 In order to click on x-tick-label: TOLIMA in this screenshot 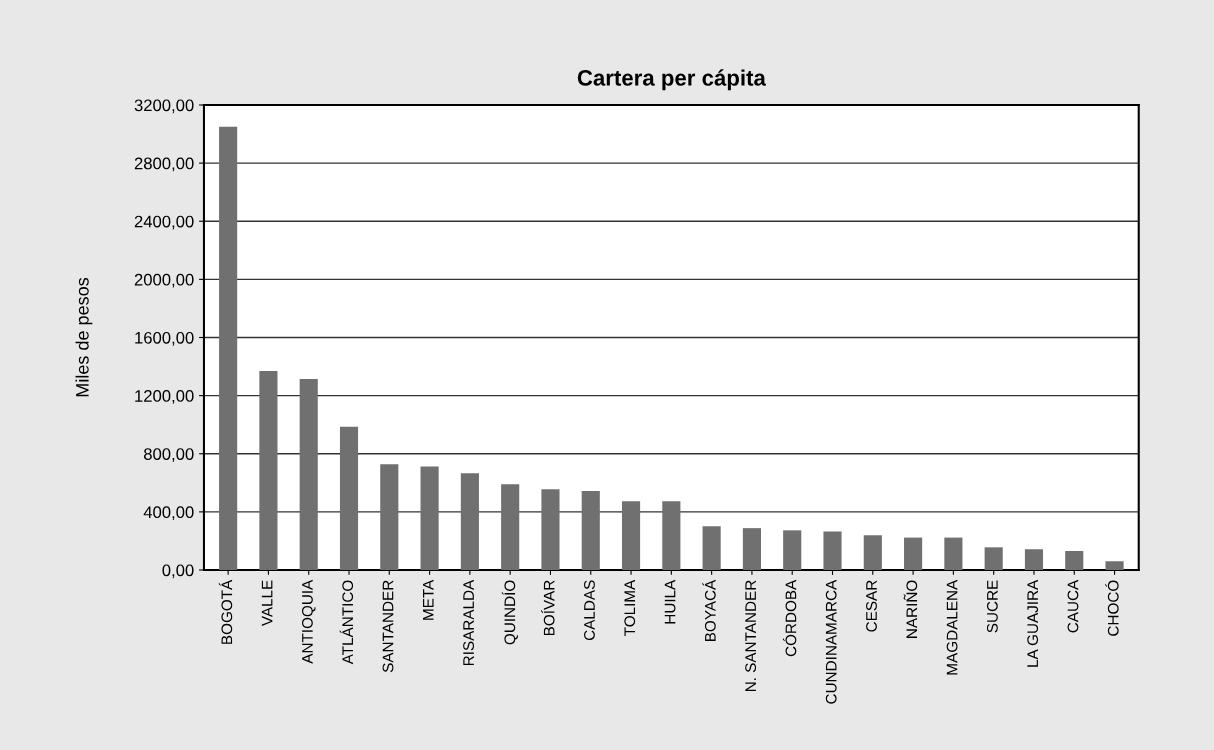, I will do `click(630, 607)`.